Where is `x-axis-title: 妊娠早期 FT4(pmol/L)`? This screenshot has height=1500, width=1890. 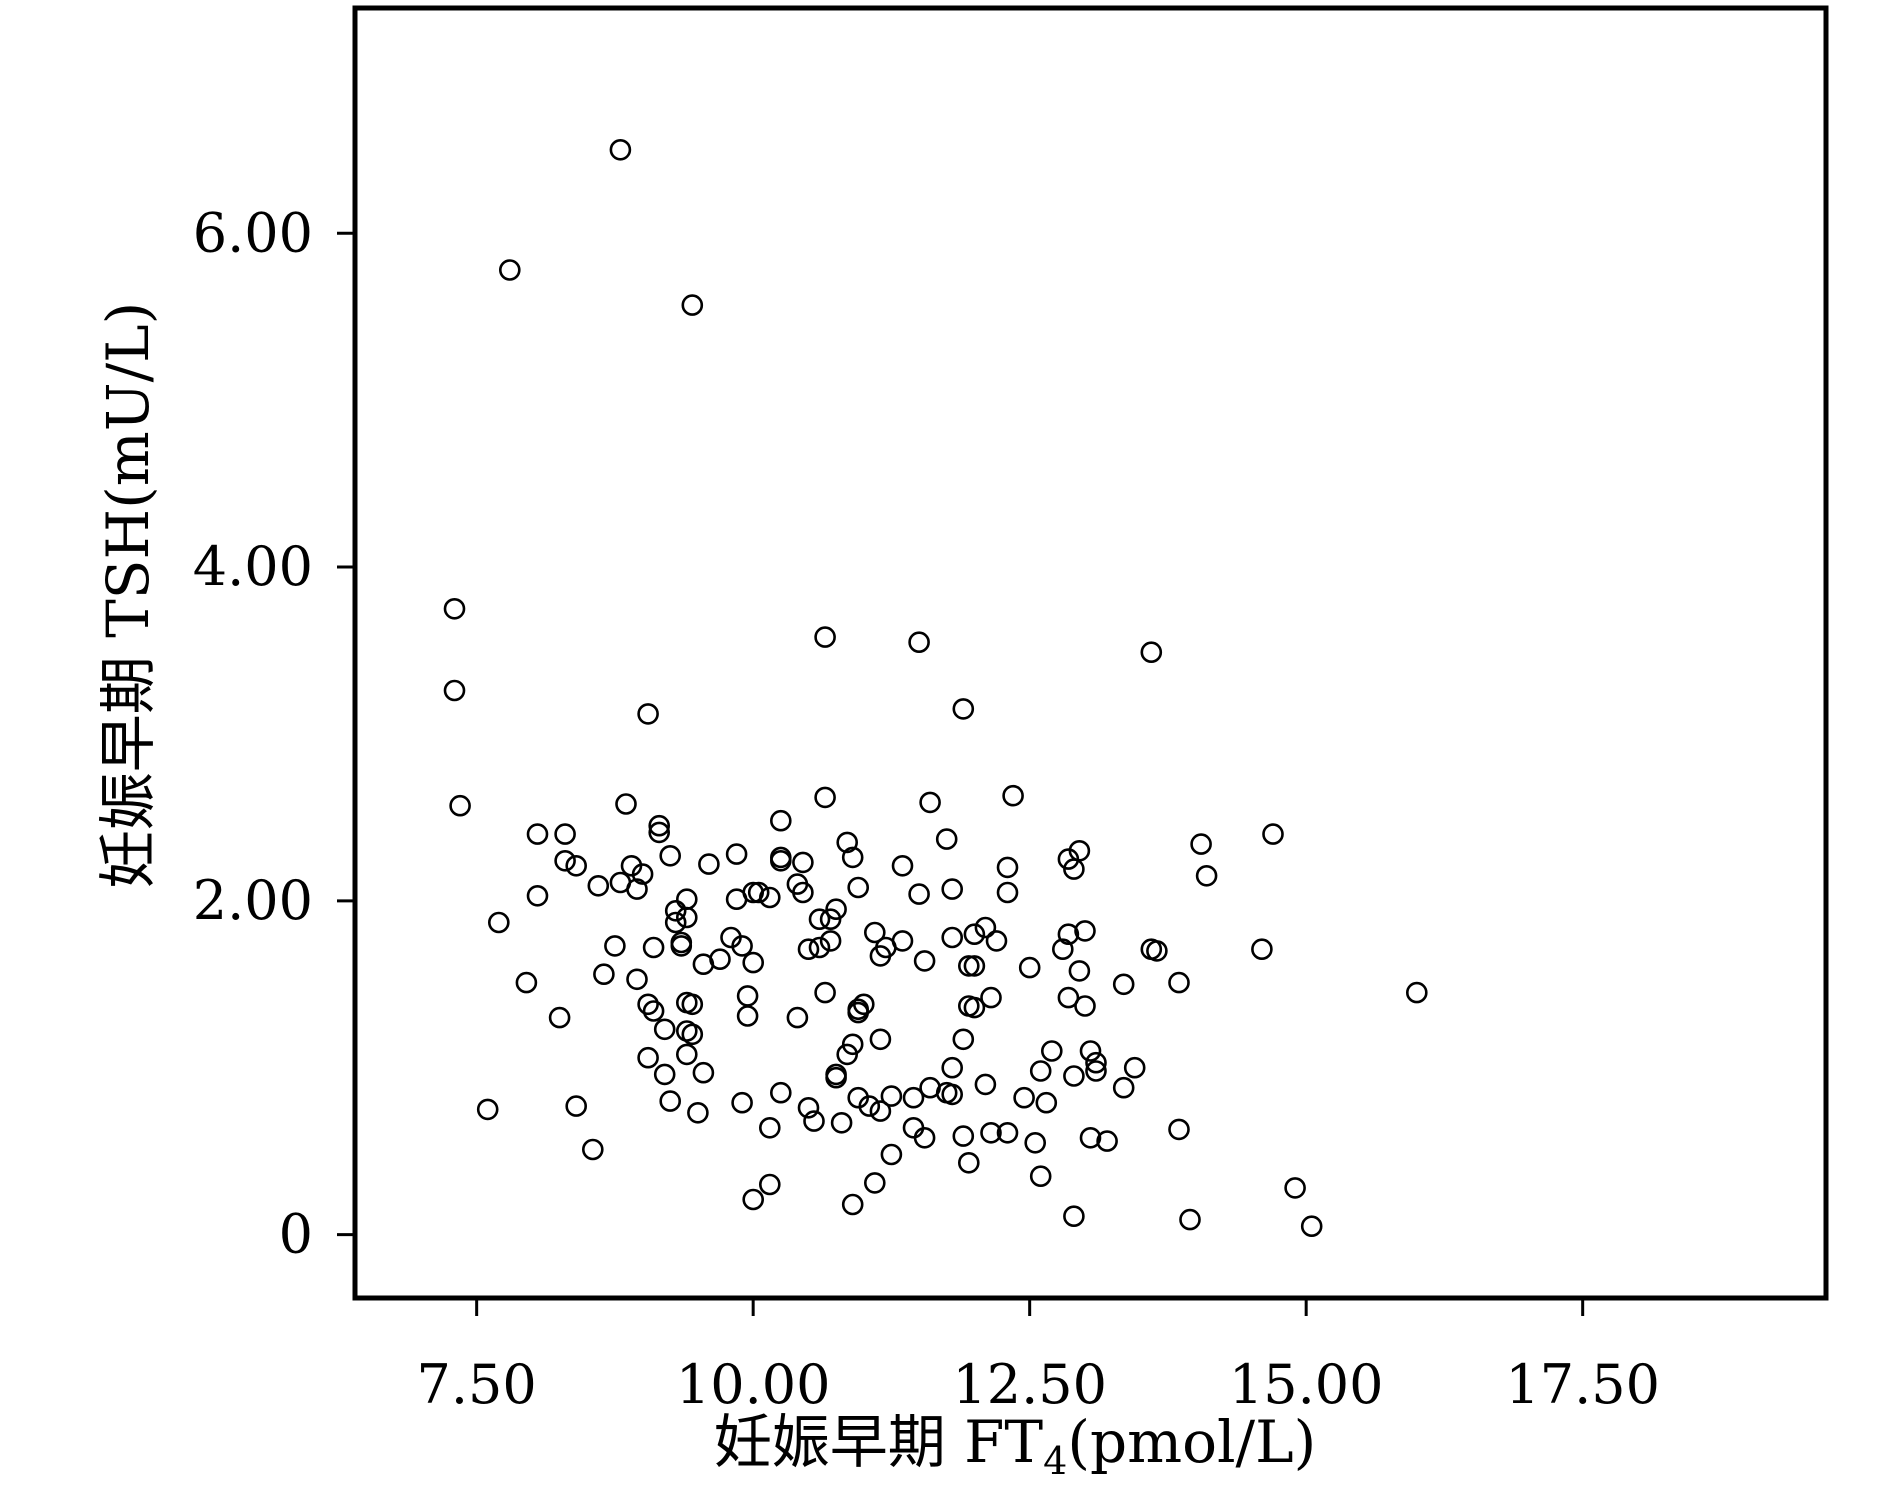
x-axis-title: 妊娠早期 FT4(pmol/L) is located at coordinates (1015, 1445).